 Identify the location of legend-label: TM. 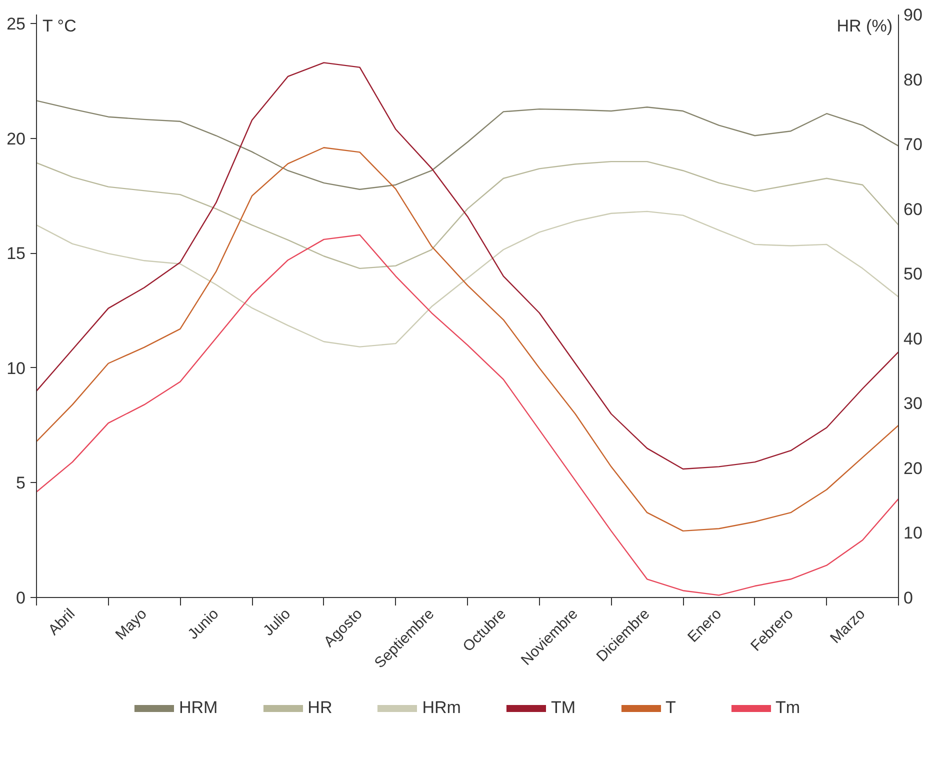
(563, 708).